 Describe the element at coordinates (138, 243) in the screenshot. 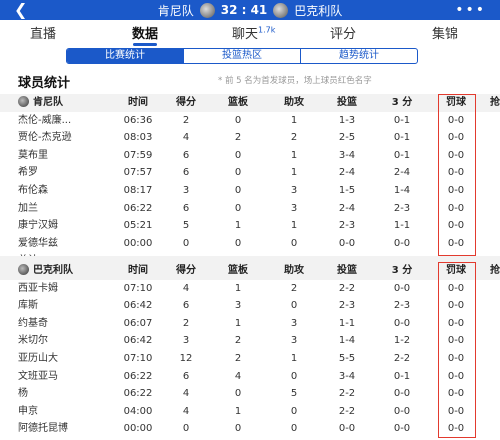

I see `cell-time: 00:00` at that location.